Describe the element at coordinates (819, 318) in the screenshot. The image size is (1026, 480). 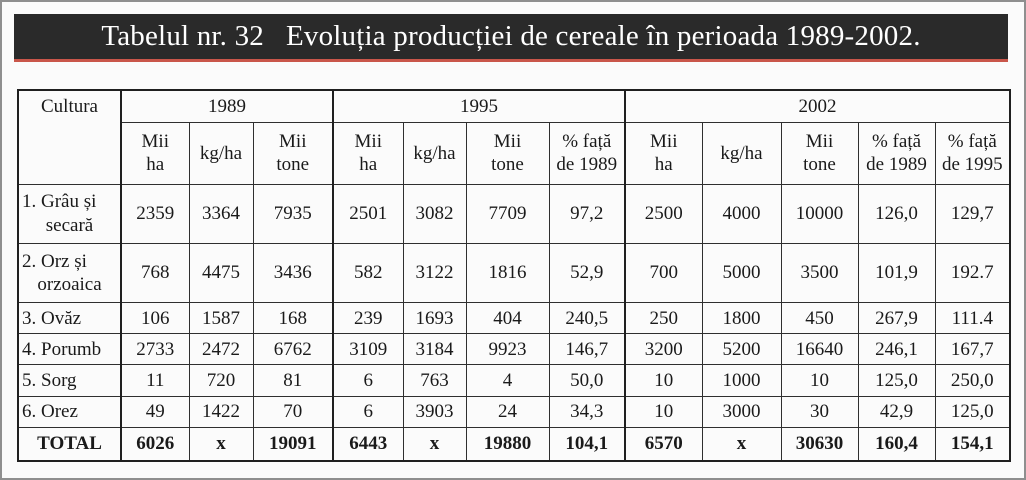
I see `value-cell: 450` at that location.